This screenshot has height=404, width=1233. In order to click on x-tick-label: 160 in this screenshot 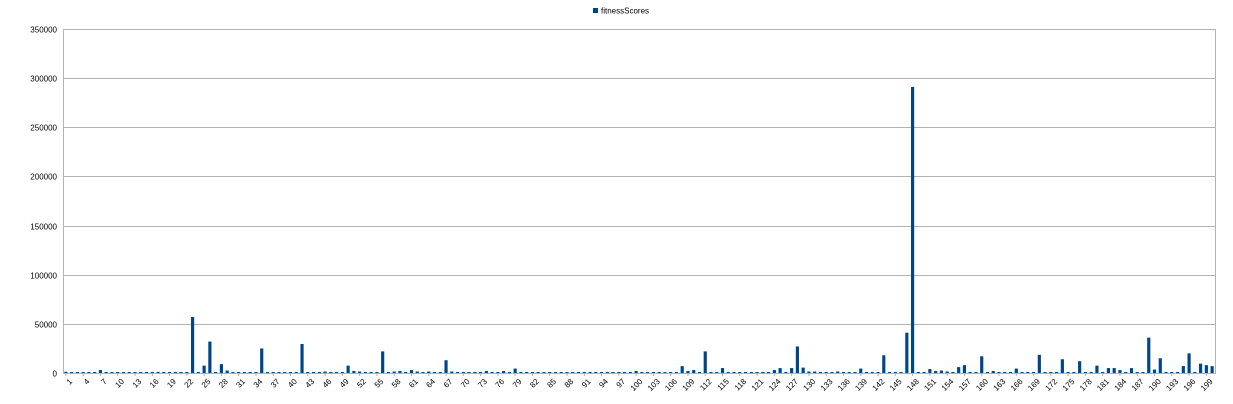, I will do `click(982, 385)`.